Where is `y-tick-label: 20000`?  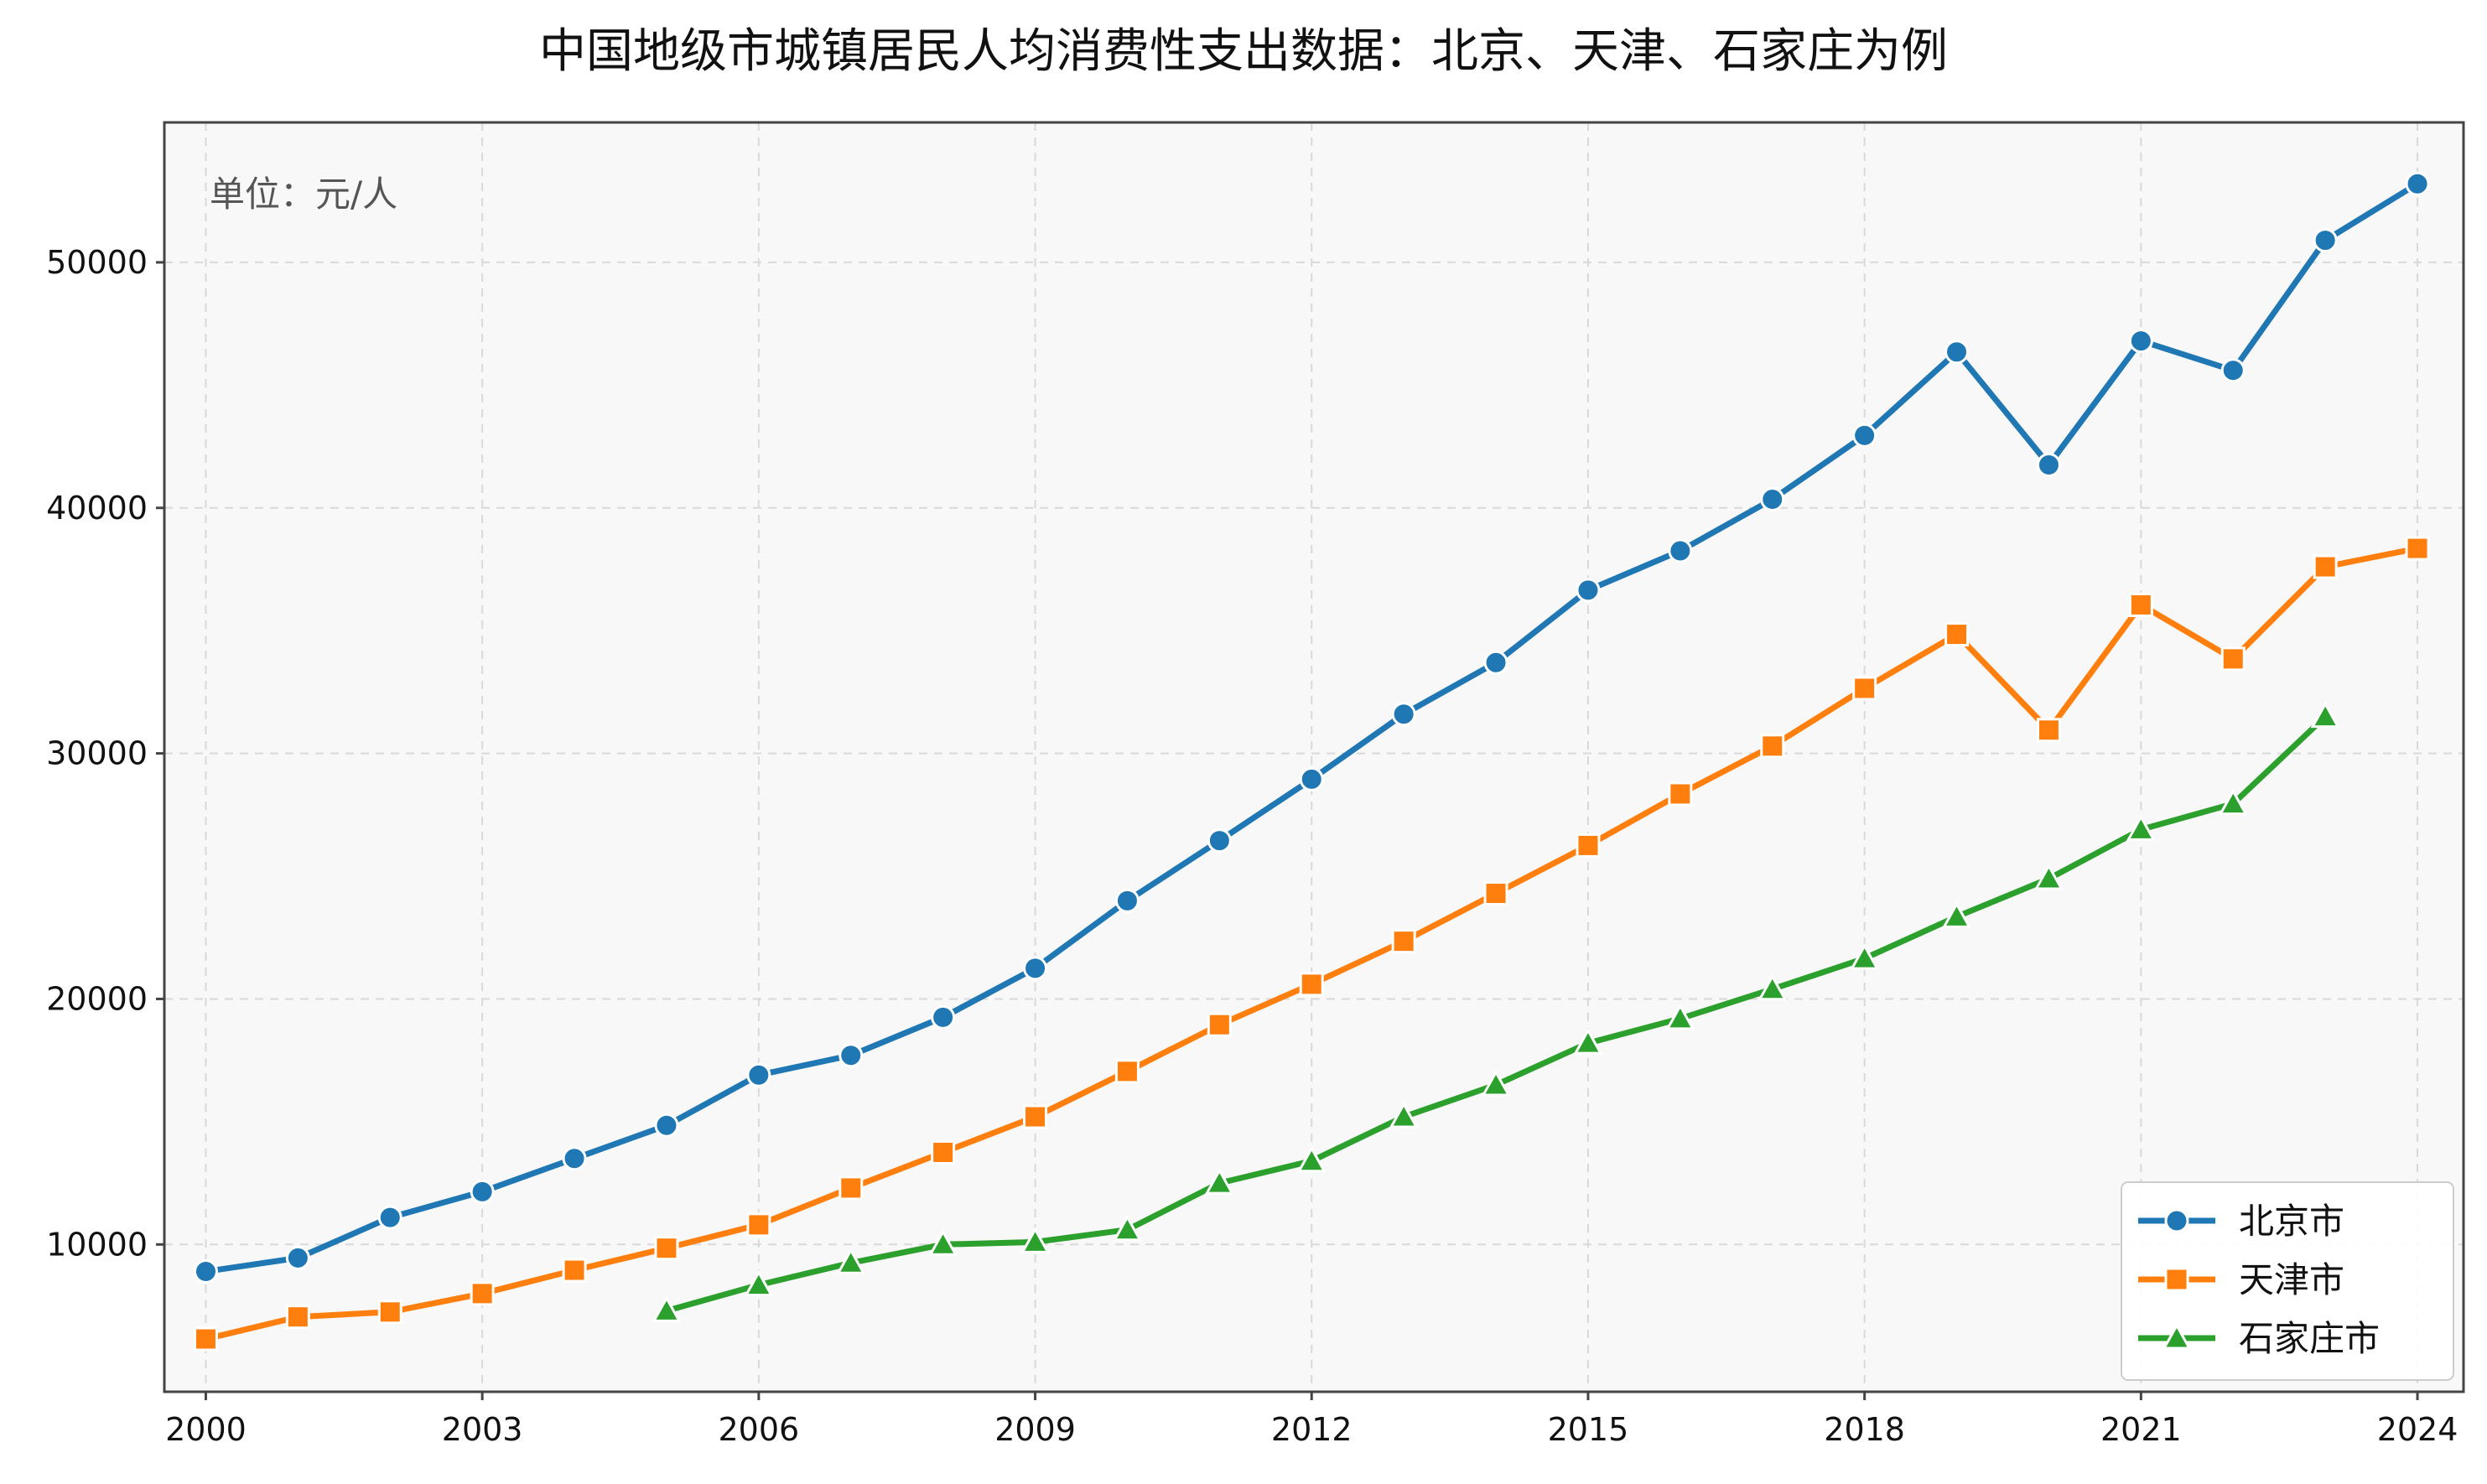 y-tick-label: 20000 is located at coordinates (97, 998).